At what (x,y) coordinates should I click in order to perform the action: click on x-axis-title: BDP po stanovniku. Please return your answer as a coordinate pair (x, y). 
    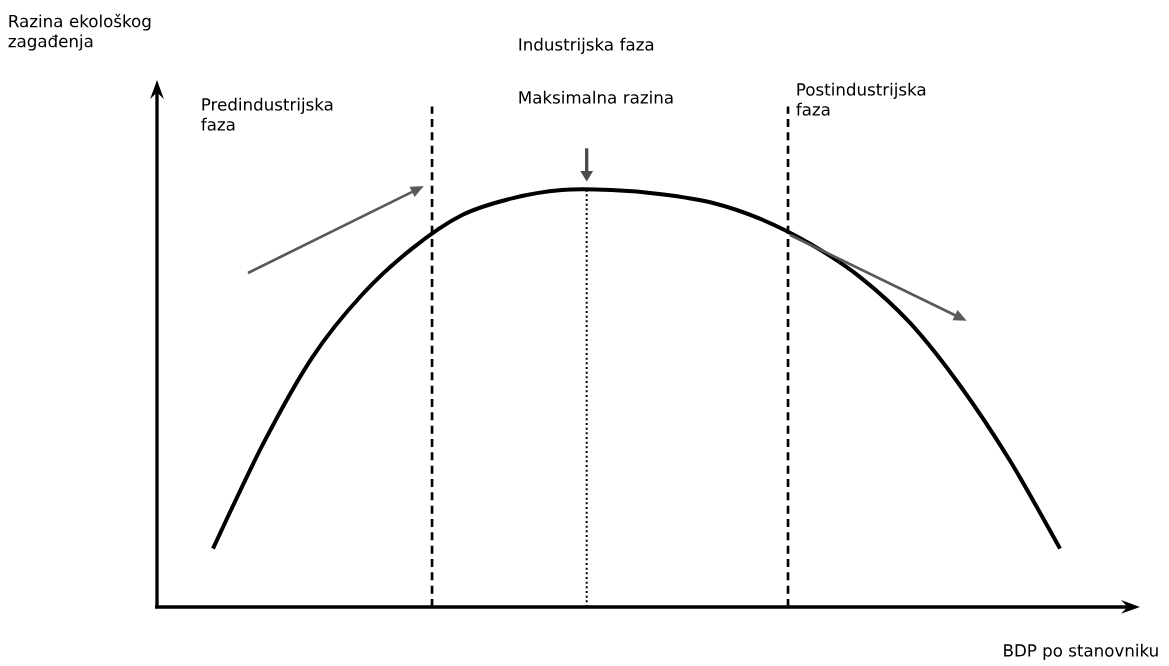
    Looking at the image, I should click on (1081, 652).